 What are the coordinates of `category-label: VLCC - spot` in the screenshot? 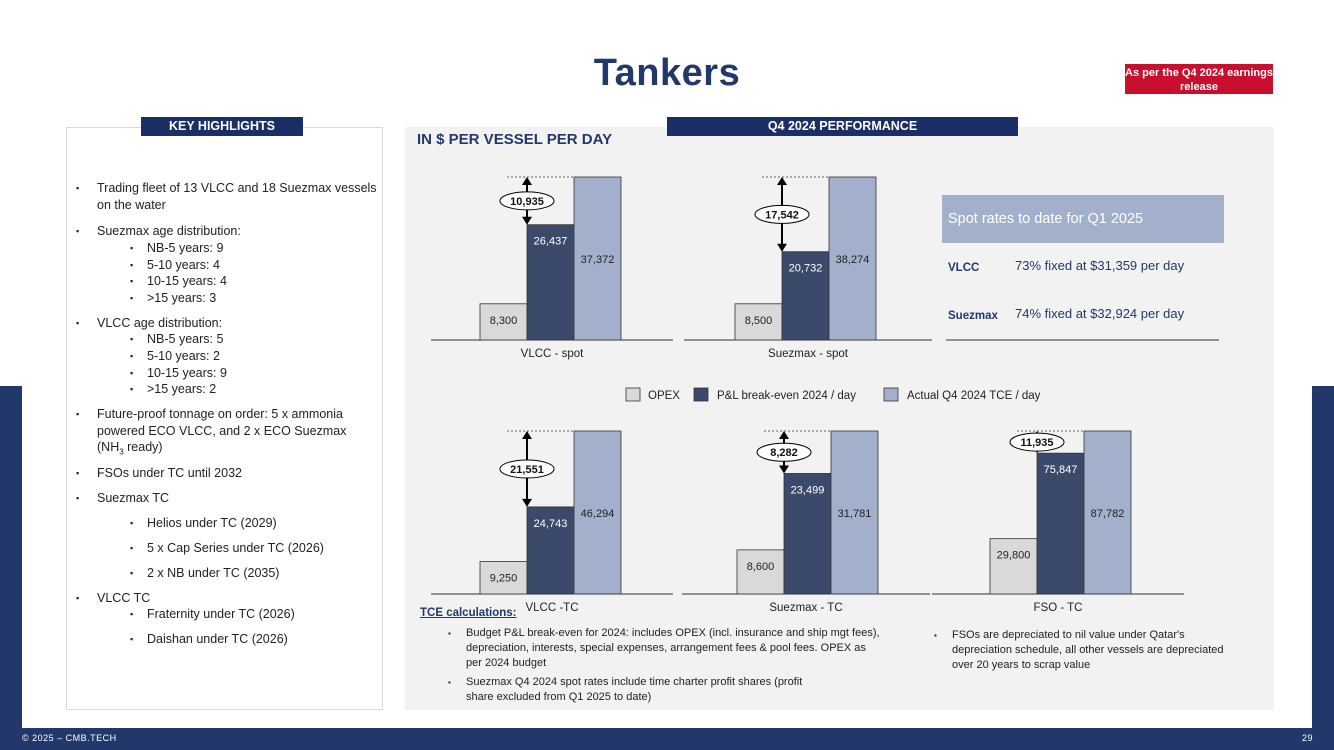 It's located at (552, 354).